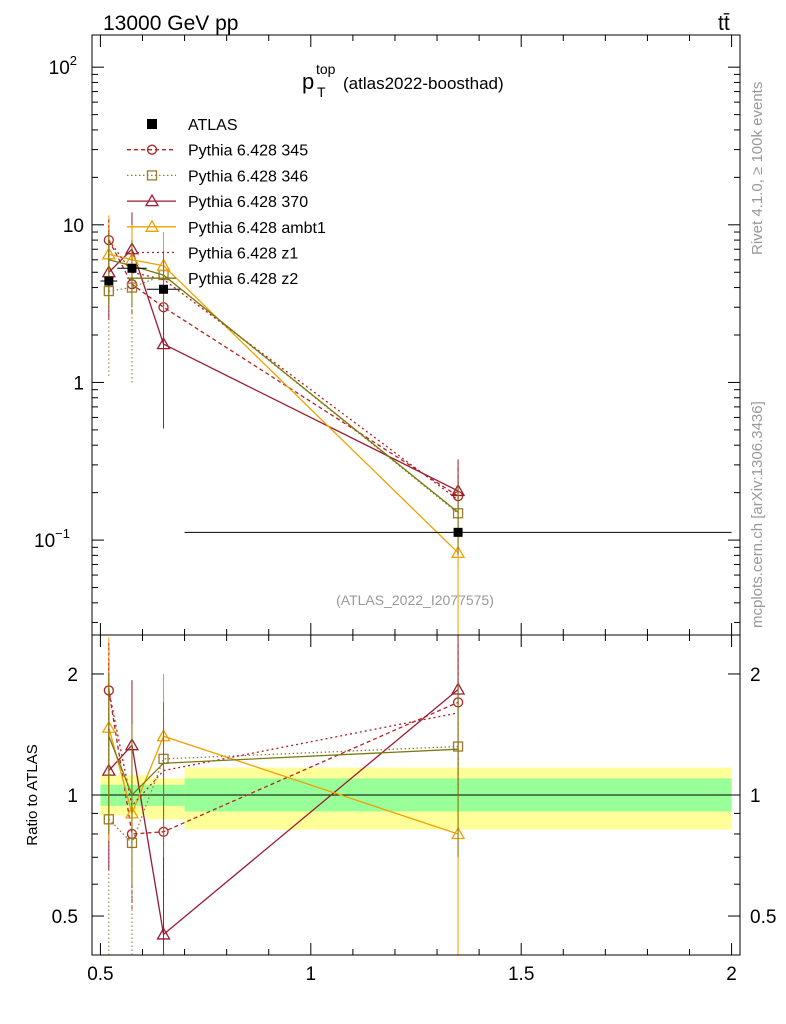 The width and height of the screenshot is (786, 1024). Describe the element at coordinates (72, 796) in the screenshot. I see `ratio-y-tick-label: 1` at that location.